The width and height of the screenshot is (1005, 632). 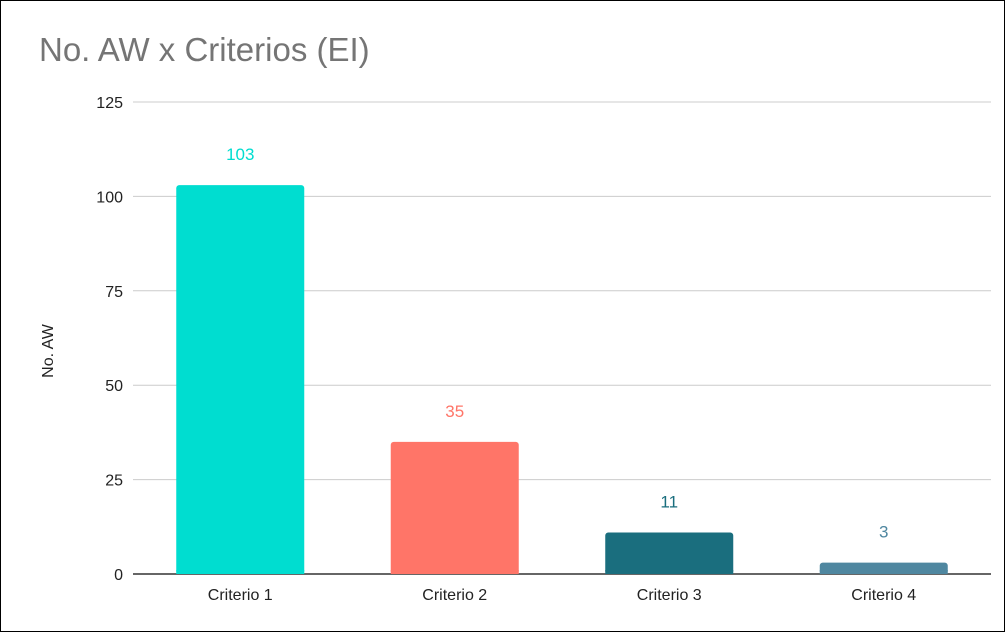 What do you see at coordinates (669, 572) in the screenshot?
I see `bar-3-base` at bounding box center [669, 572].